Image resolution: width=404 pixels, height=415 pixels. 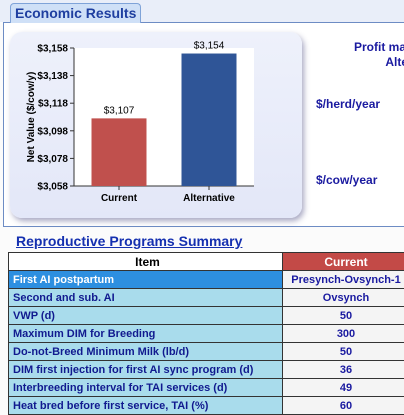 I want to click on table-row: Do-not-Breed Minimum Milk (lb/d) 50, so click(x=206, y=352).